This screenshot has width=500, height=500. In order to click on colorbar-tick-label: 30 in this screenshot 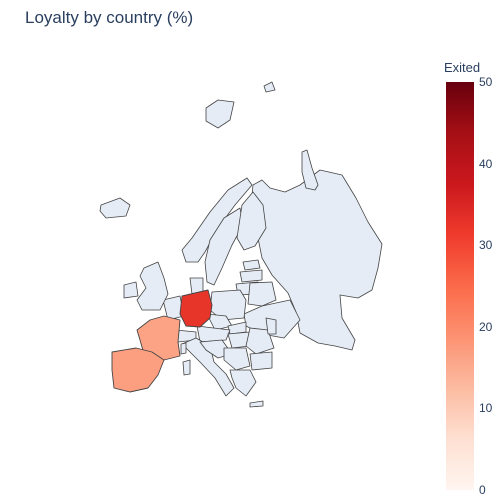, I will do `click(486, 245)`.